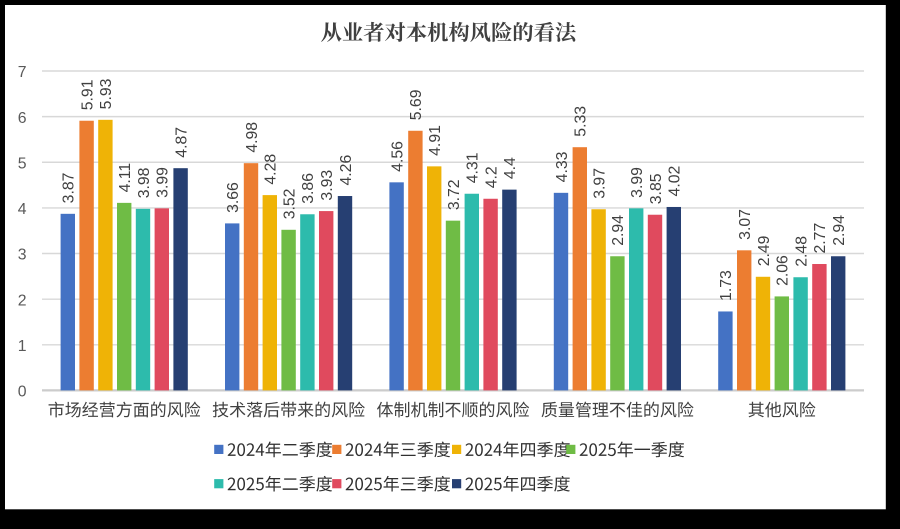  What do you see at coordinates (726, 285) in the screenshot?
I see `svg-text: 1.73` at bounding box center [726, 285].